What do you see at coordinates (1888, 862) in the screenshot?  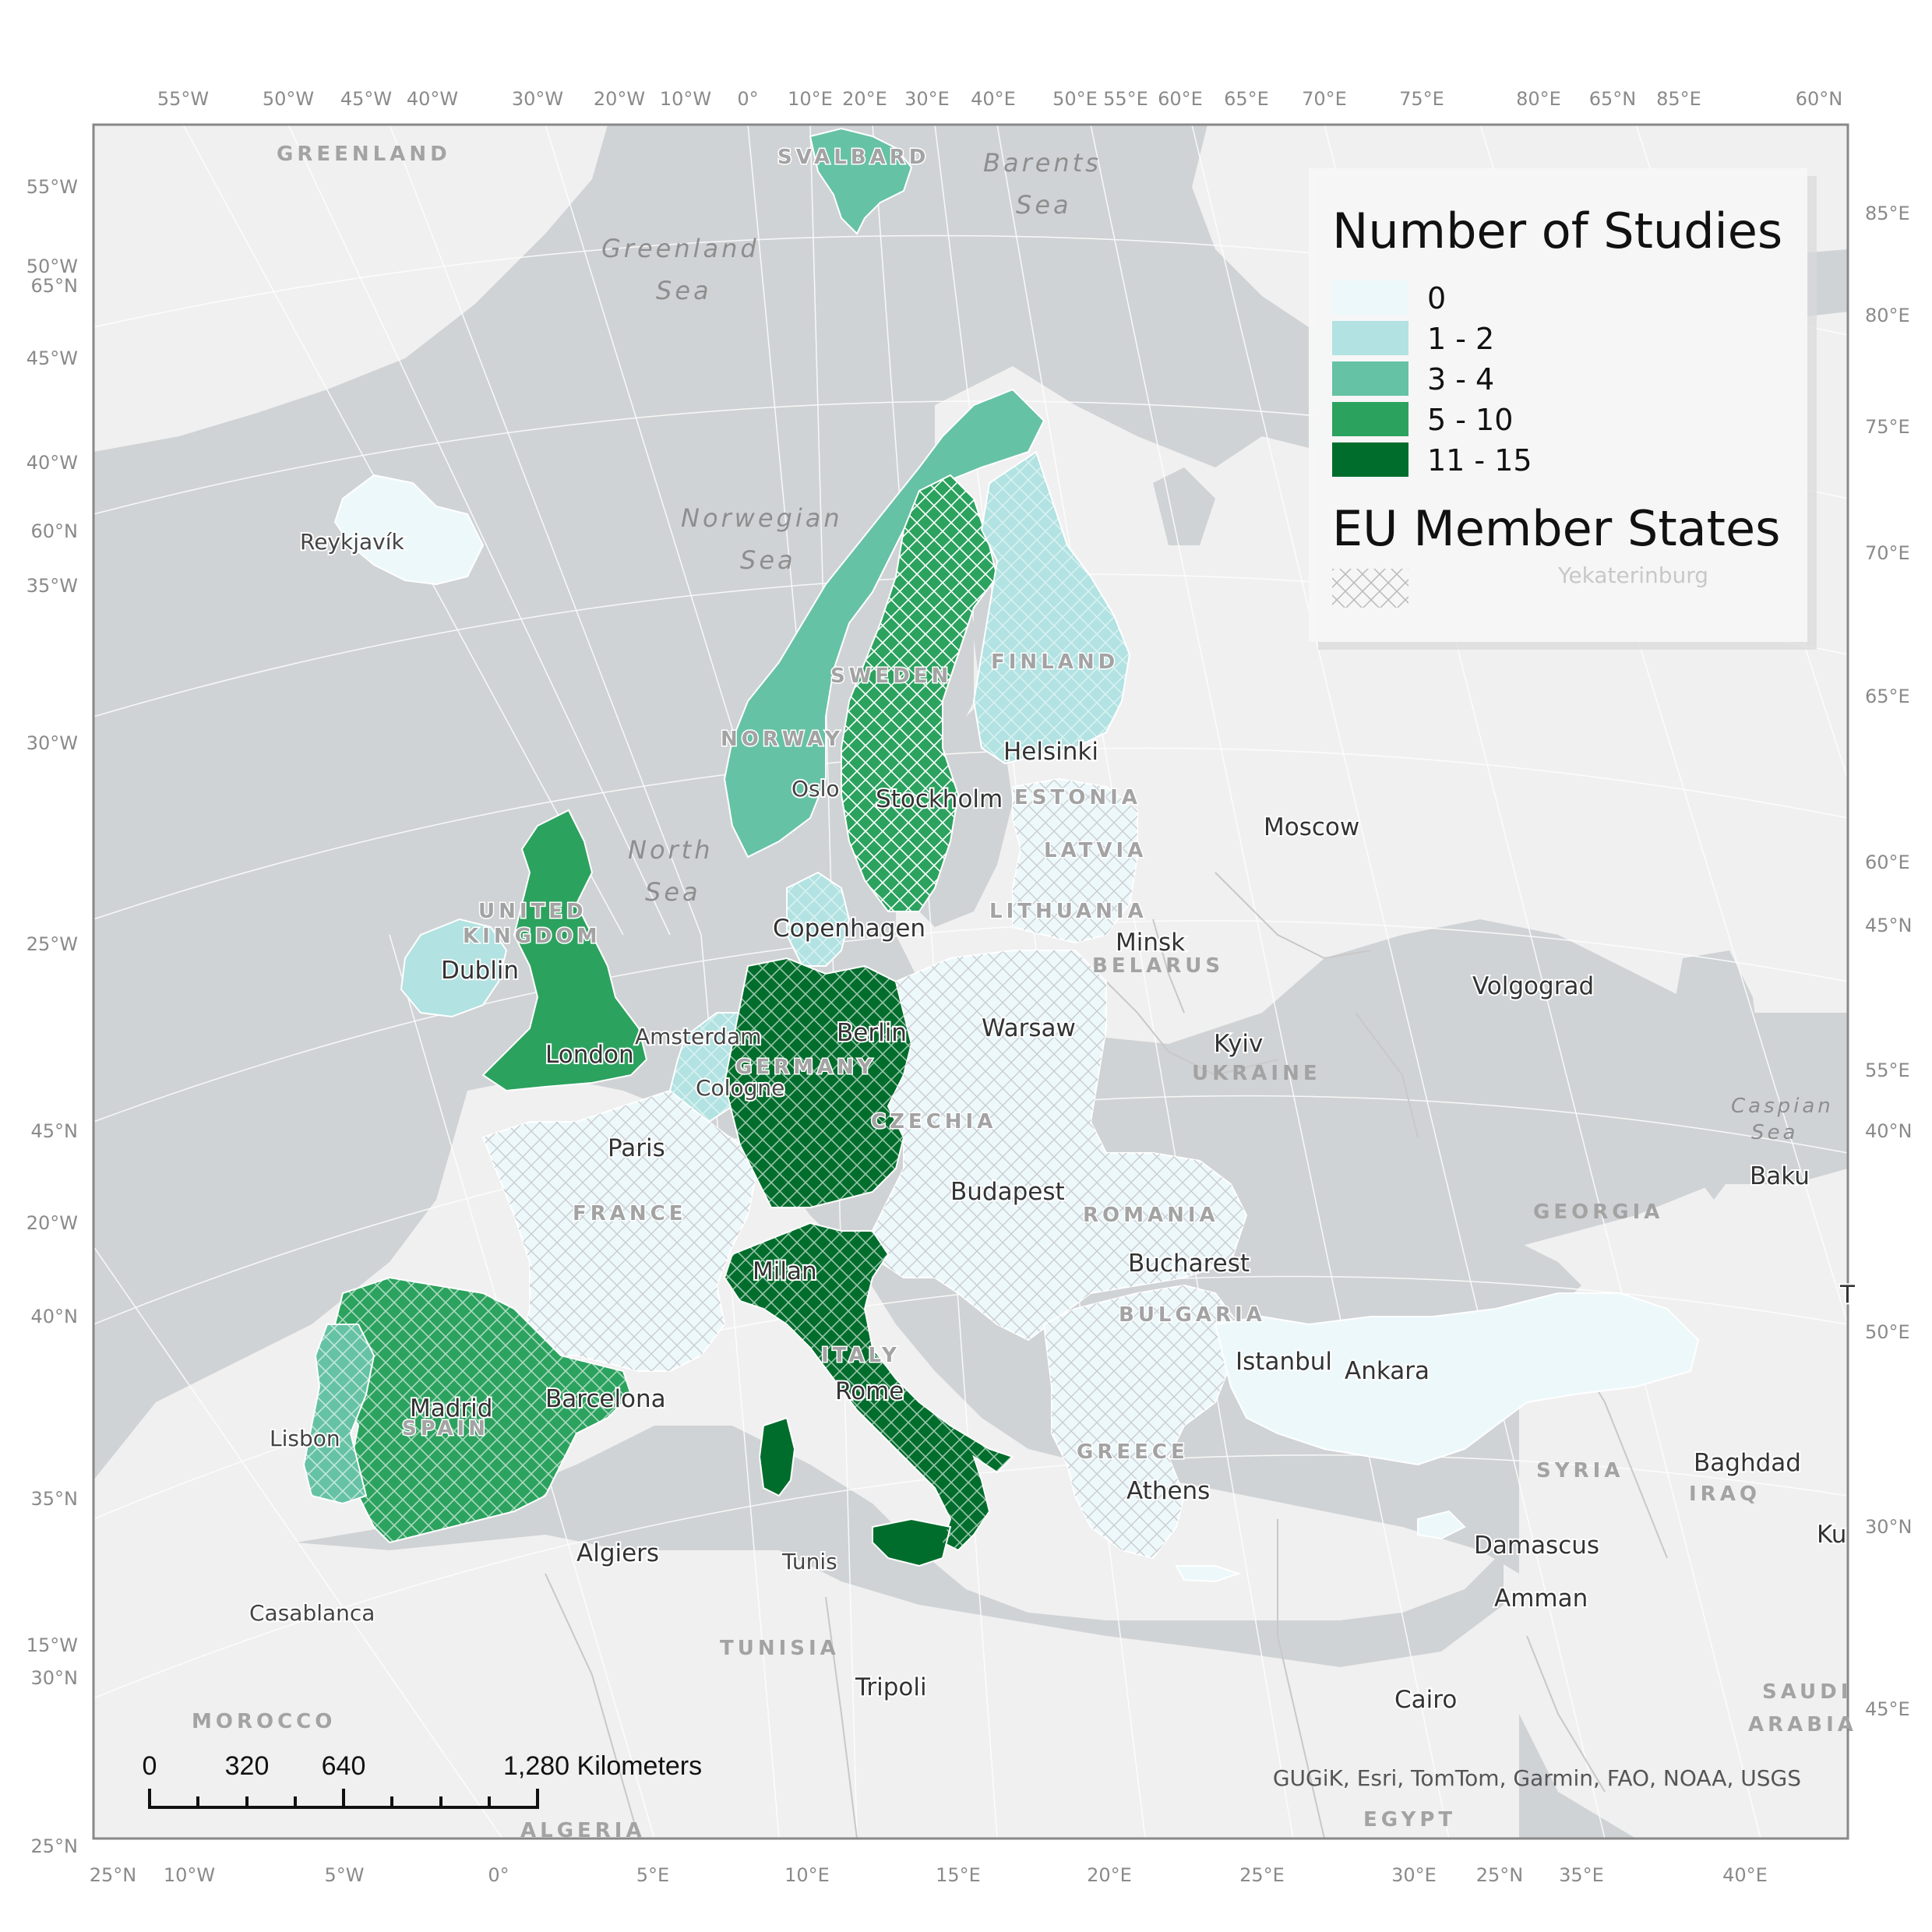 I see `grat-right-label: 60°E` at bounding box center [1888, 862].